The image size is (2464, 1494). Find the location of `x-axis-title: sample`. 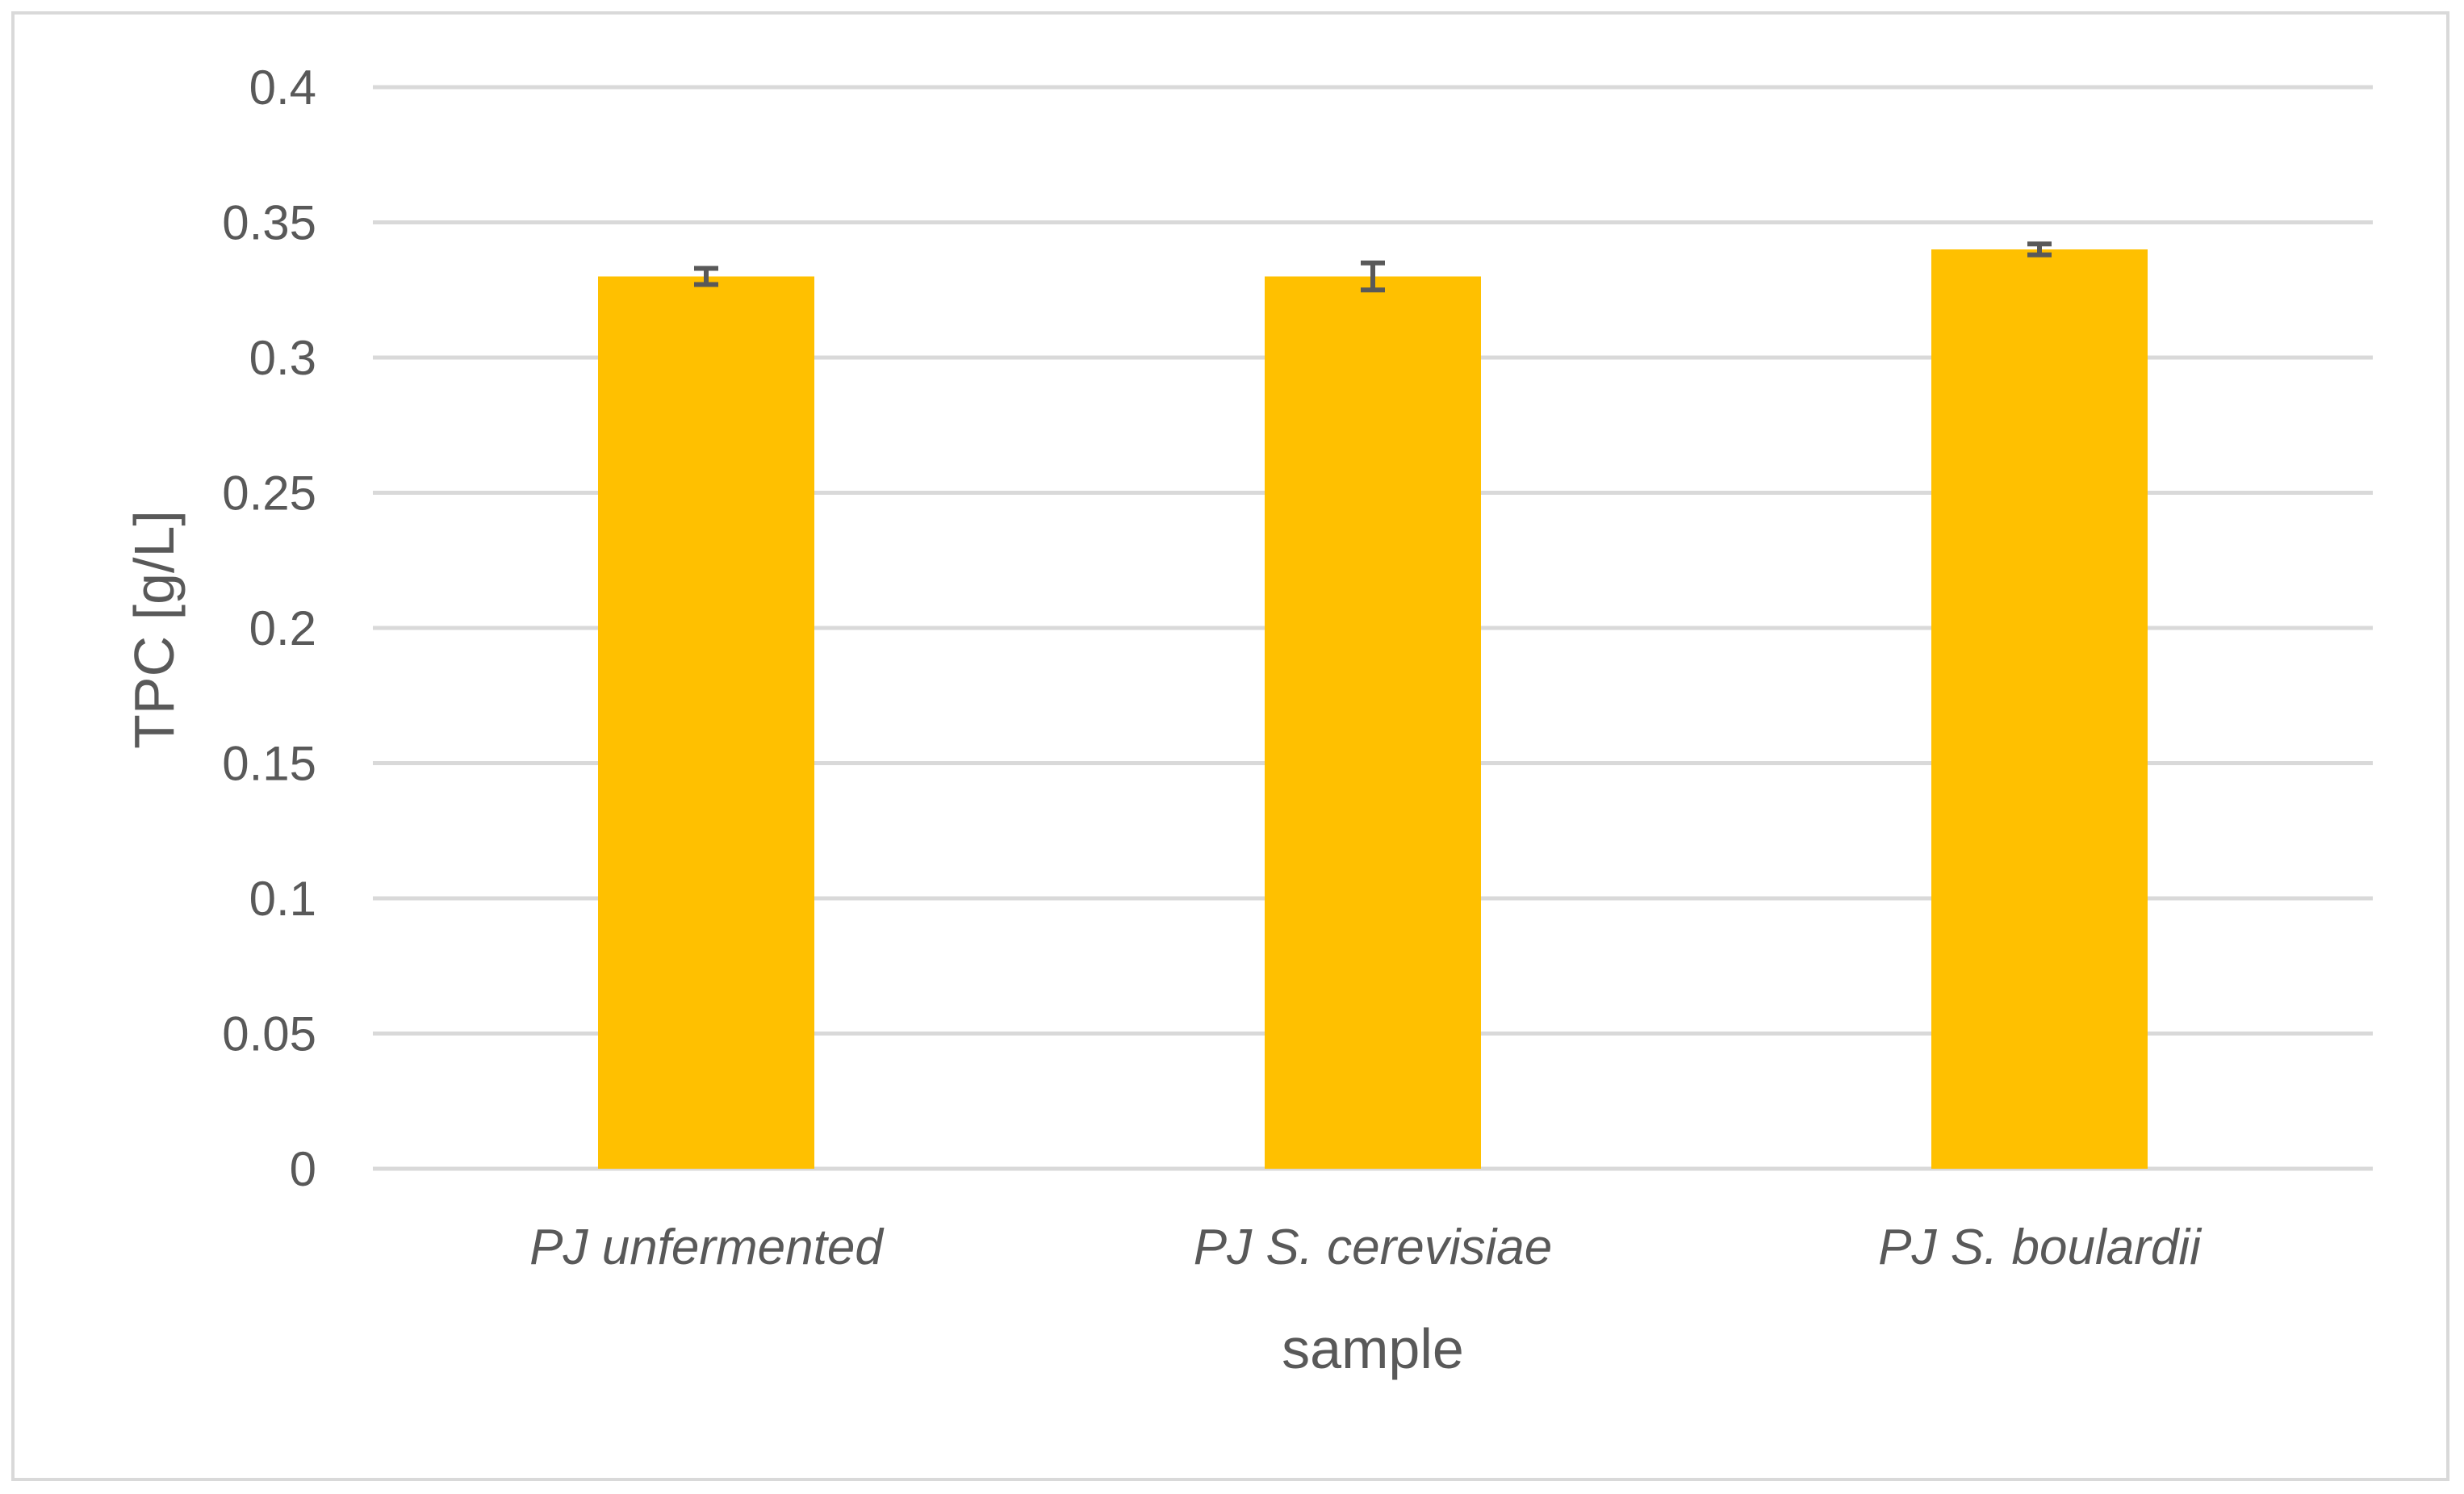

x-axis-title: sample is located at coordinates (1373, 1349).